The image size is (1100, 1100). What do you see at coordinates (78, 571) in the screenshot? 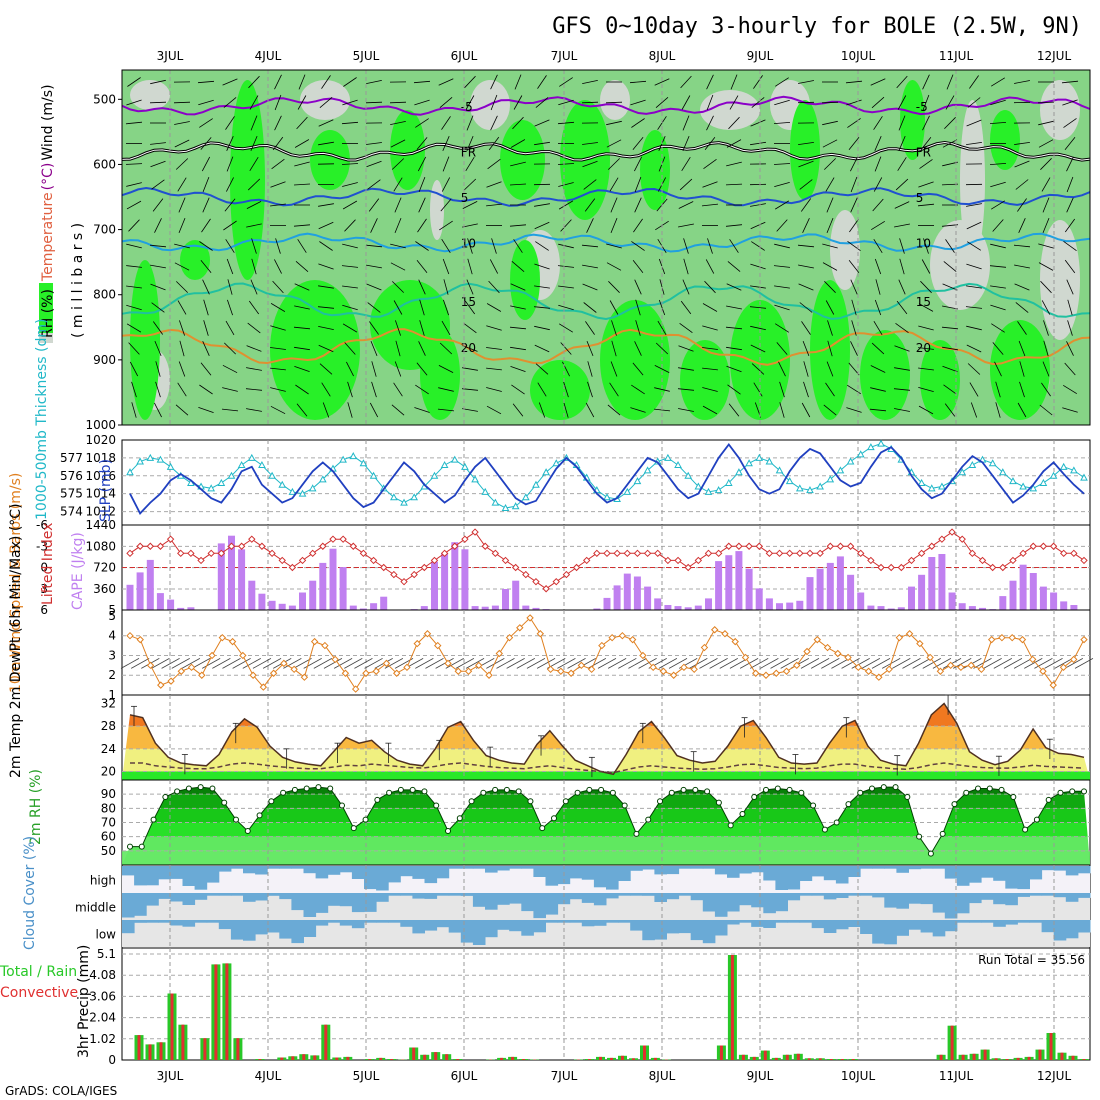
I see `cape-label: CAPE (J/kg)` at bounding box center [78, 571].